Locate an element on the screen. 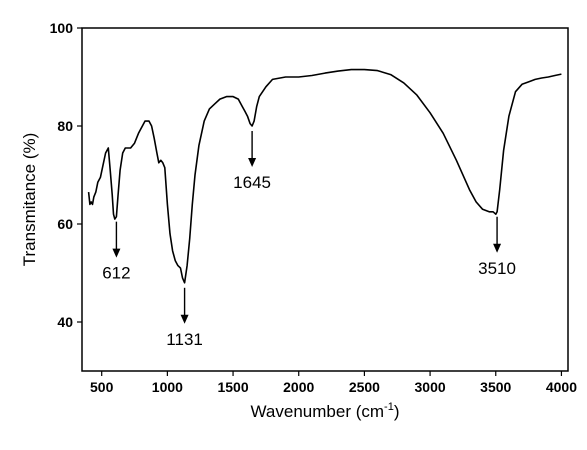 Image resolution: width=587 pixels, height=450 pixels. x-tick-label: 4000 is located at coordinates (561, 387).